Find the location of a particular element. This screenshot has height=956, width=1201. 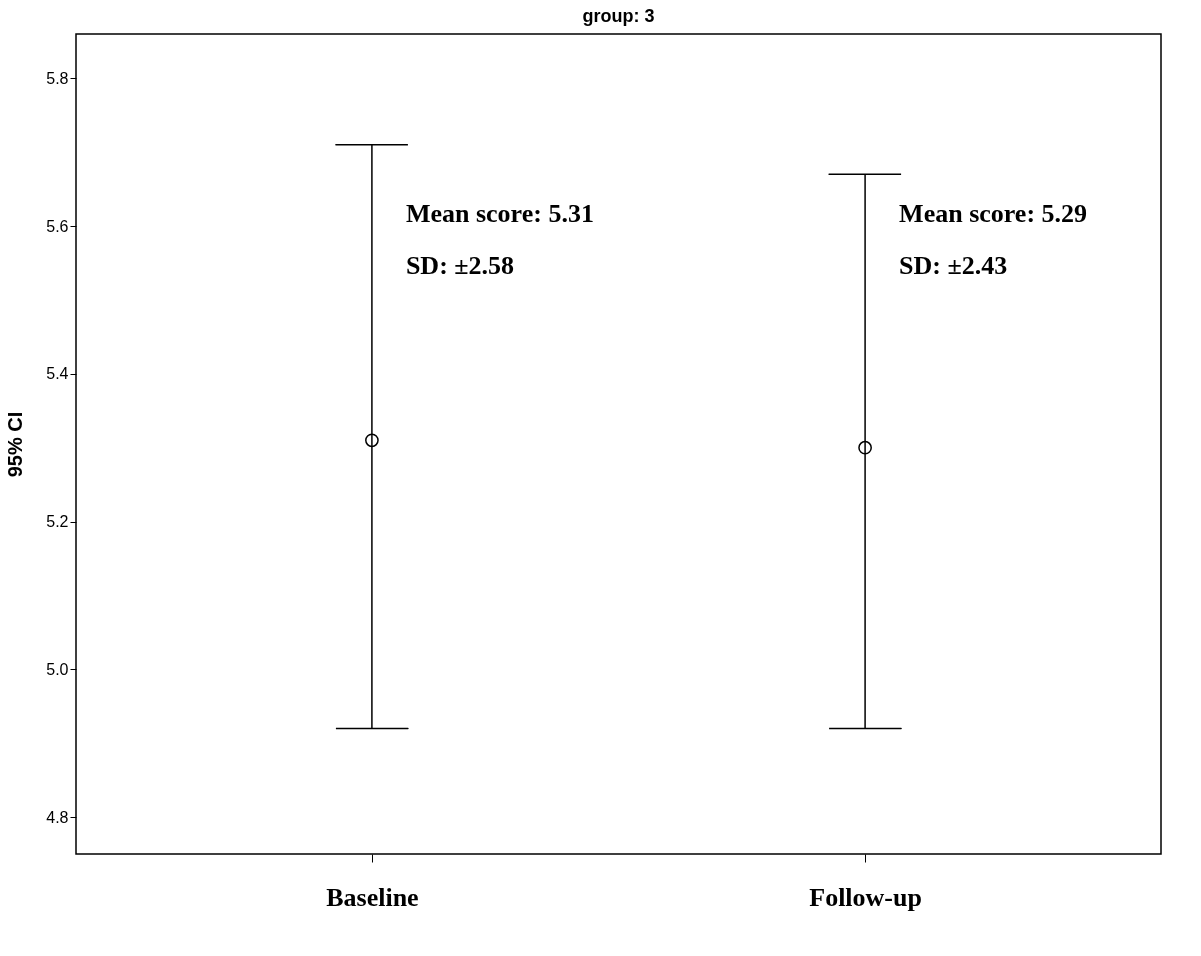

annotation: SD: ±2.43 is located at coordinates (953, 265).